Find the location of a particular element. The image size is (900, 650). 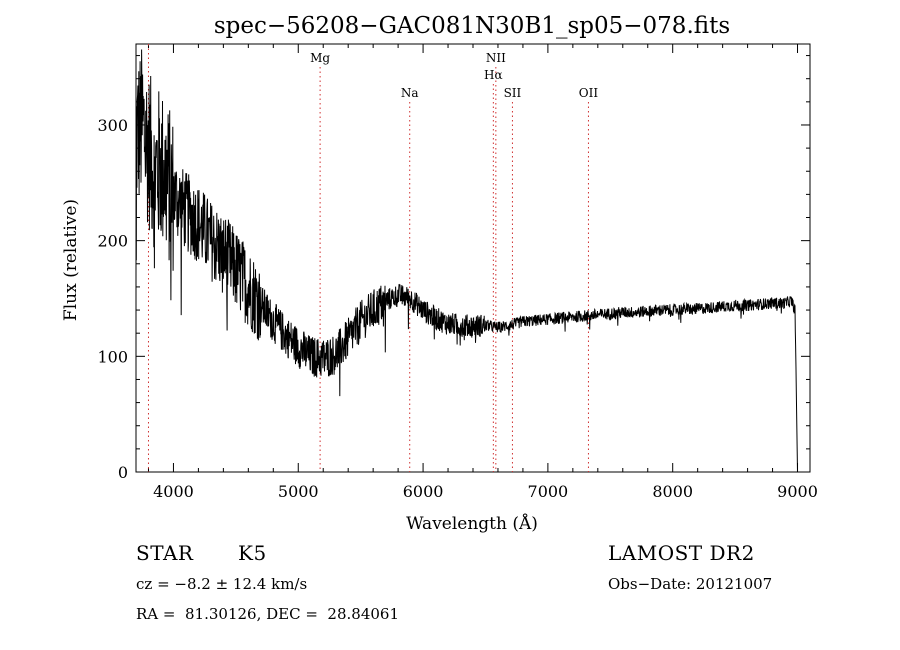

x-tick-label: 6000 is located at coordinates (423, 491).